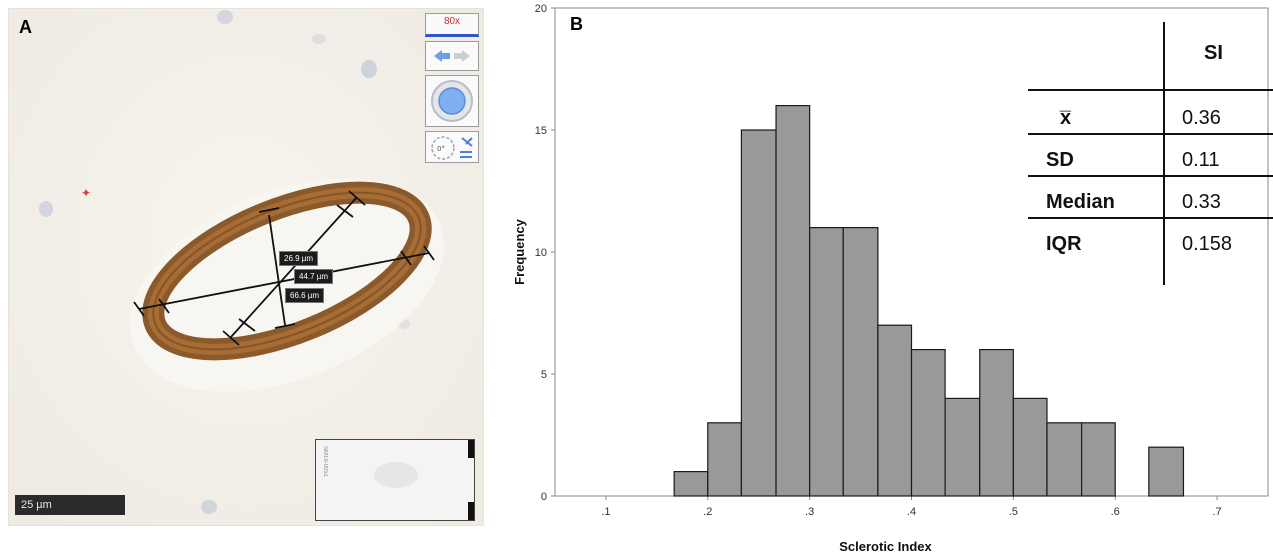 This screenshot has width=1273, height=556. I want to click on measurement-label-1: 26.9 µm, so click(299, 258).